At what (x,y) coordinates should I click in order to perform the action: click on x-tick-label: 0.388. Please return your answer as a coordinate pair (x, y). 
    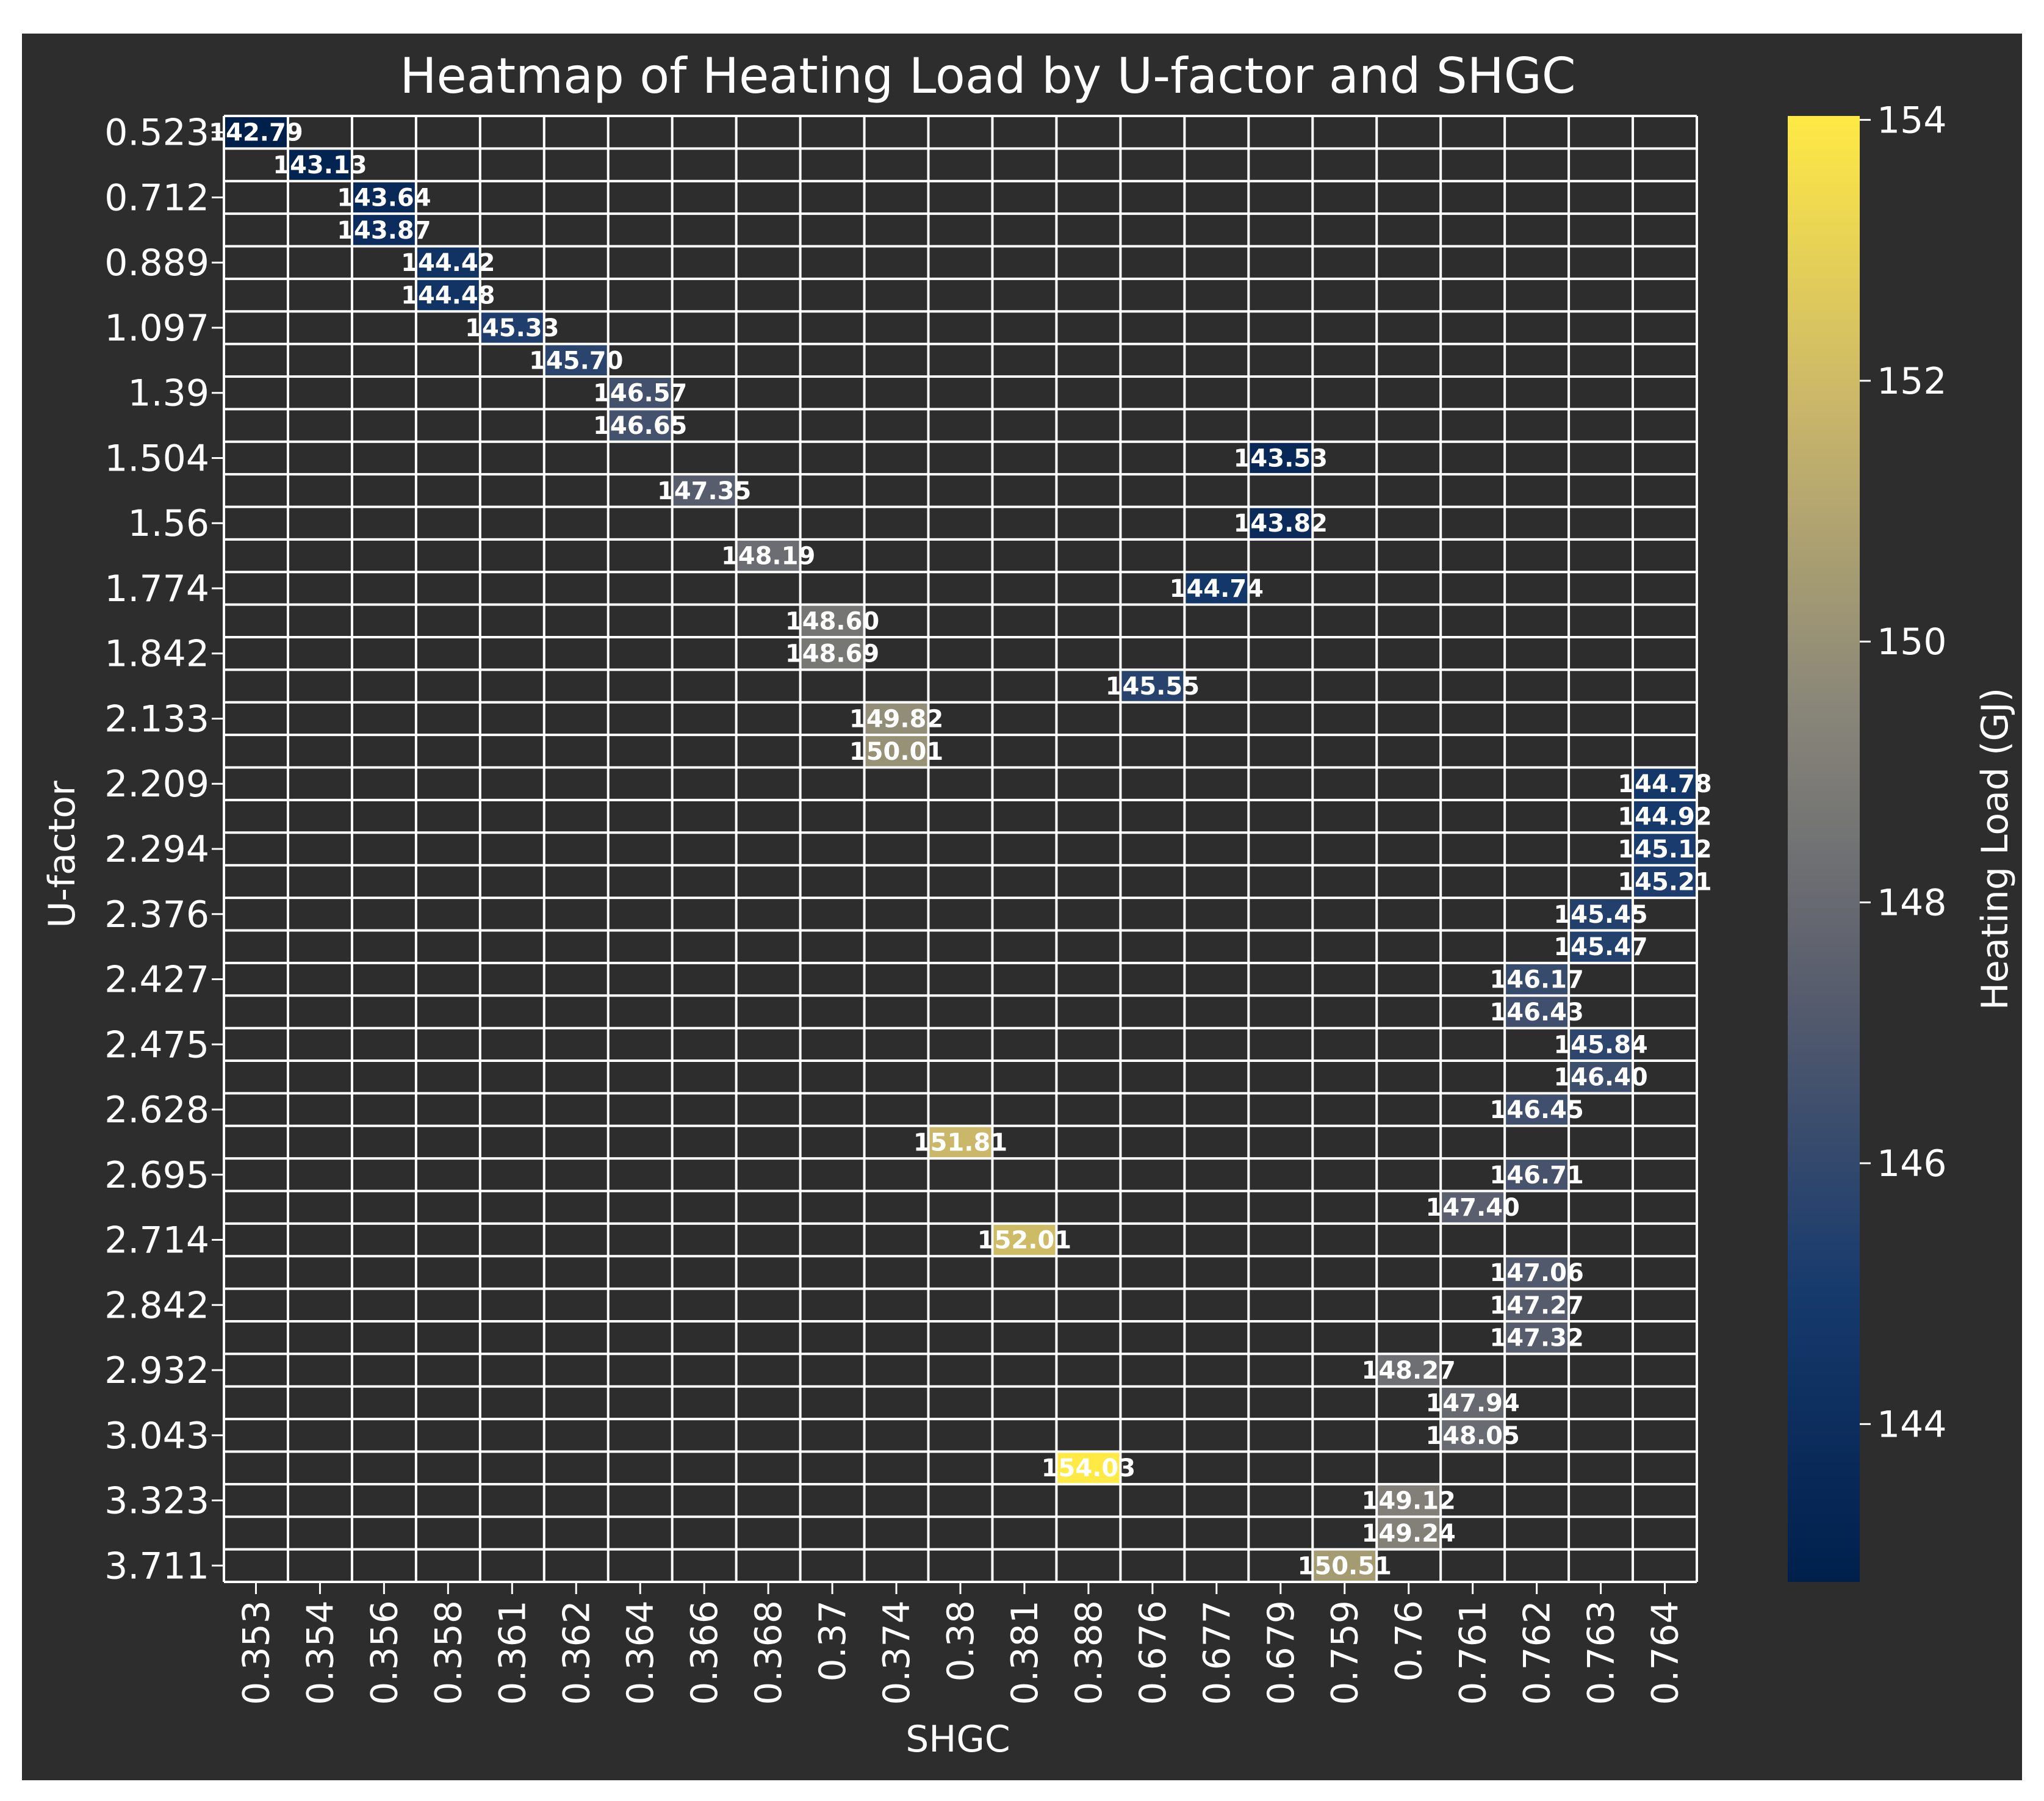
    Looking at the image, I should click on (1089, 1652).